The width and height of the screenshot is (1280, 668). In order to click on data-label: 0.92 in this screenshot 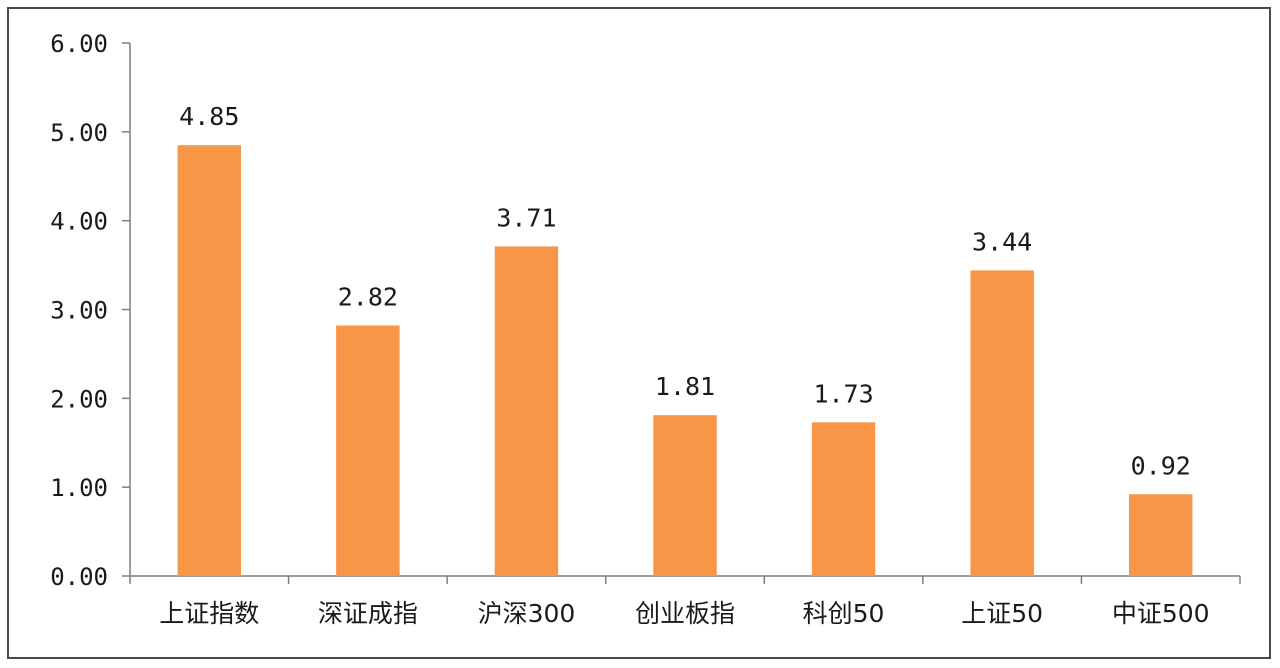, I will do `click(1161, 465)`.